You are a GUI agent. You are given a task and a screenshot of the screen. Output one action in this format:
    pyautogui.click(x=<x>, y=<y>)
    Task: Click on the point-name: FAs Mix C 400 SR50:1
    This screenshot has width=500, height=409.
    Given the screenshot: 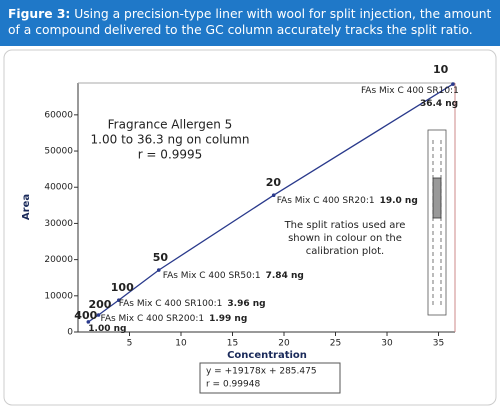 What is the action you would take?
    pyautogui.click(x=212, y=276)
    